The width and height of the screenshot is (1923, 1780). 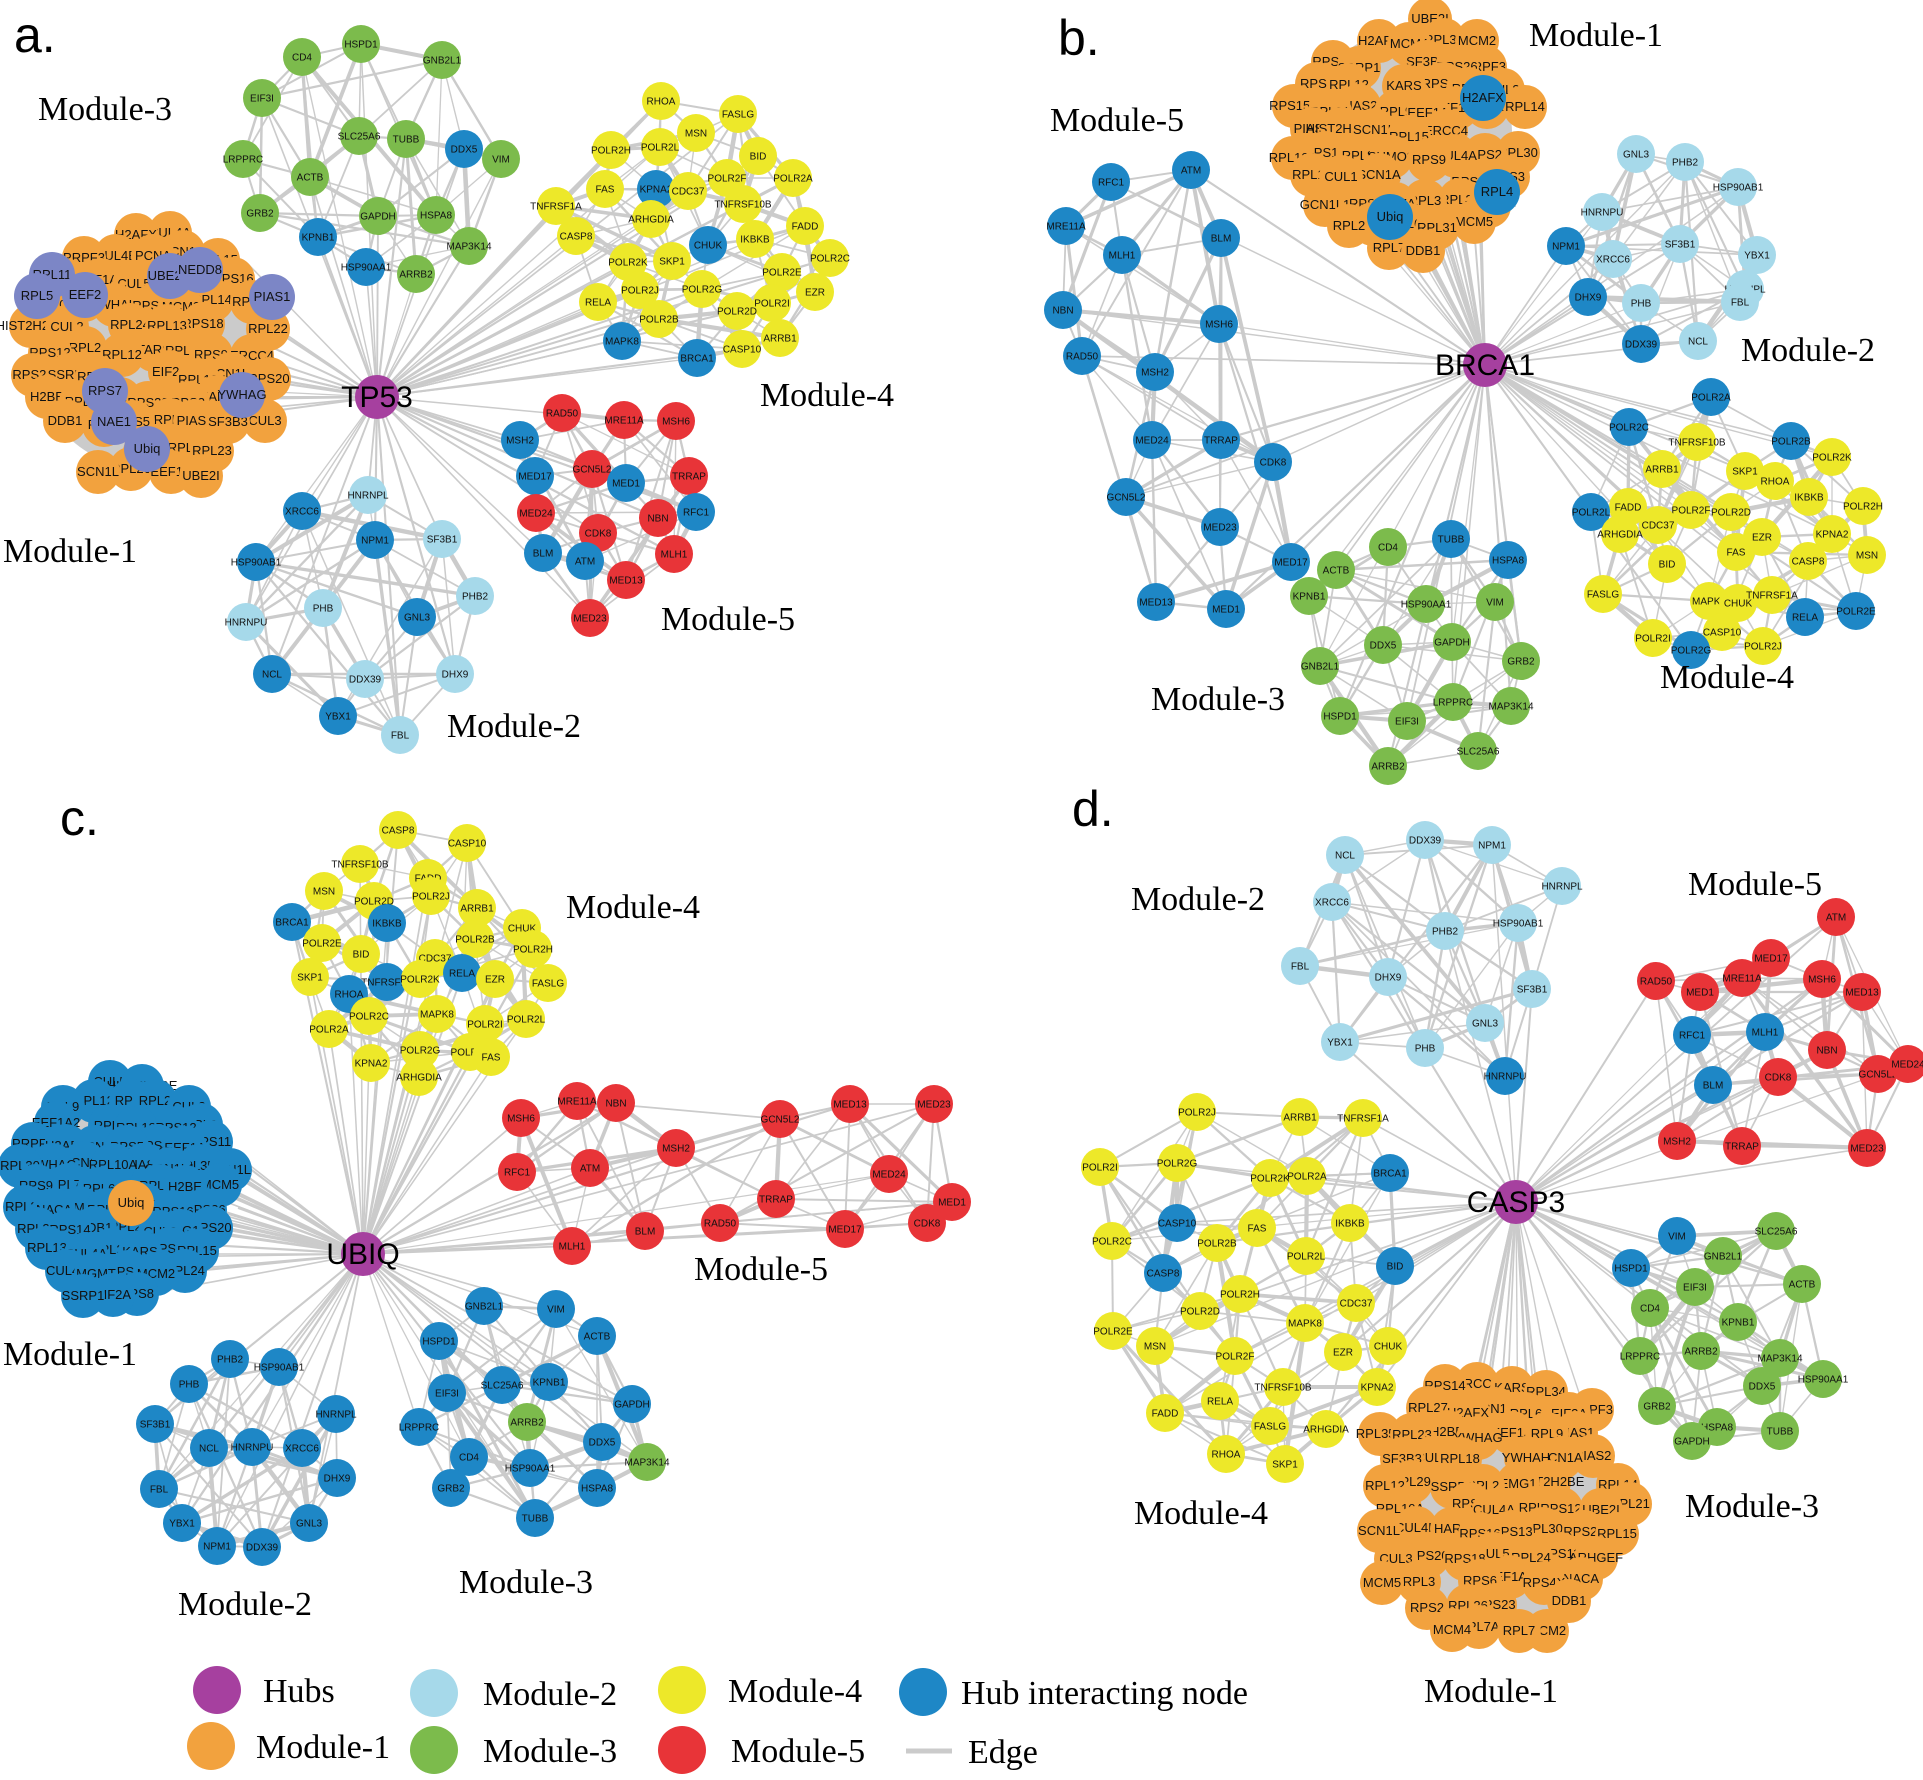 What do you see at coordinates (1516, 1202) in the screenshot?
I see `svg-text: CASP3` at bounding box center [1516, 1202].